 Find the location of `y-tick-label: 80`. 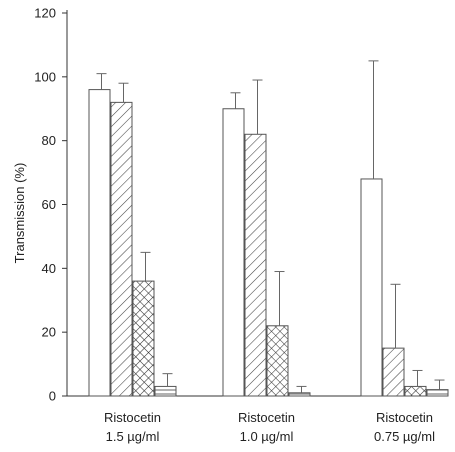

y-tick-label: 80 is located at coordinates (49, 140).